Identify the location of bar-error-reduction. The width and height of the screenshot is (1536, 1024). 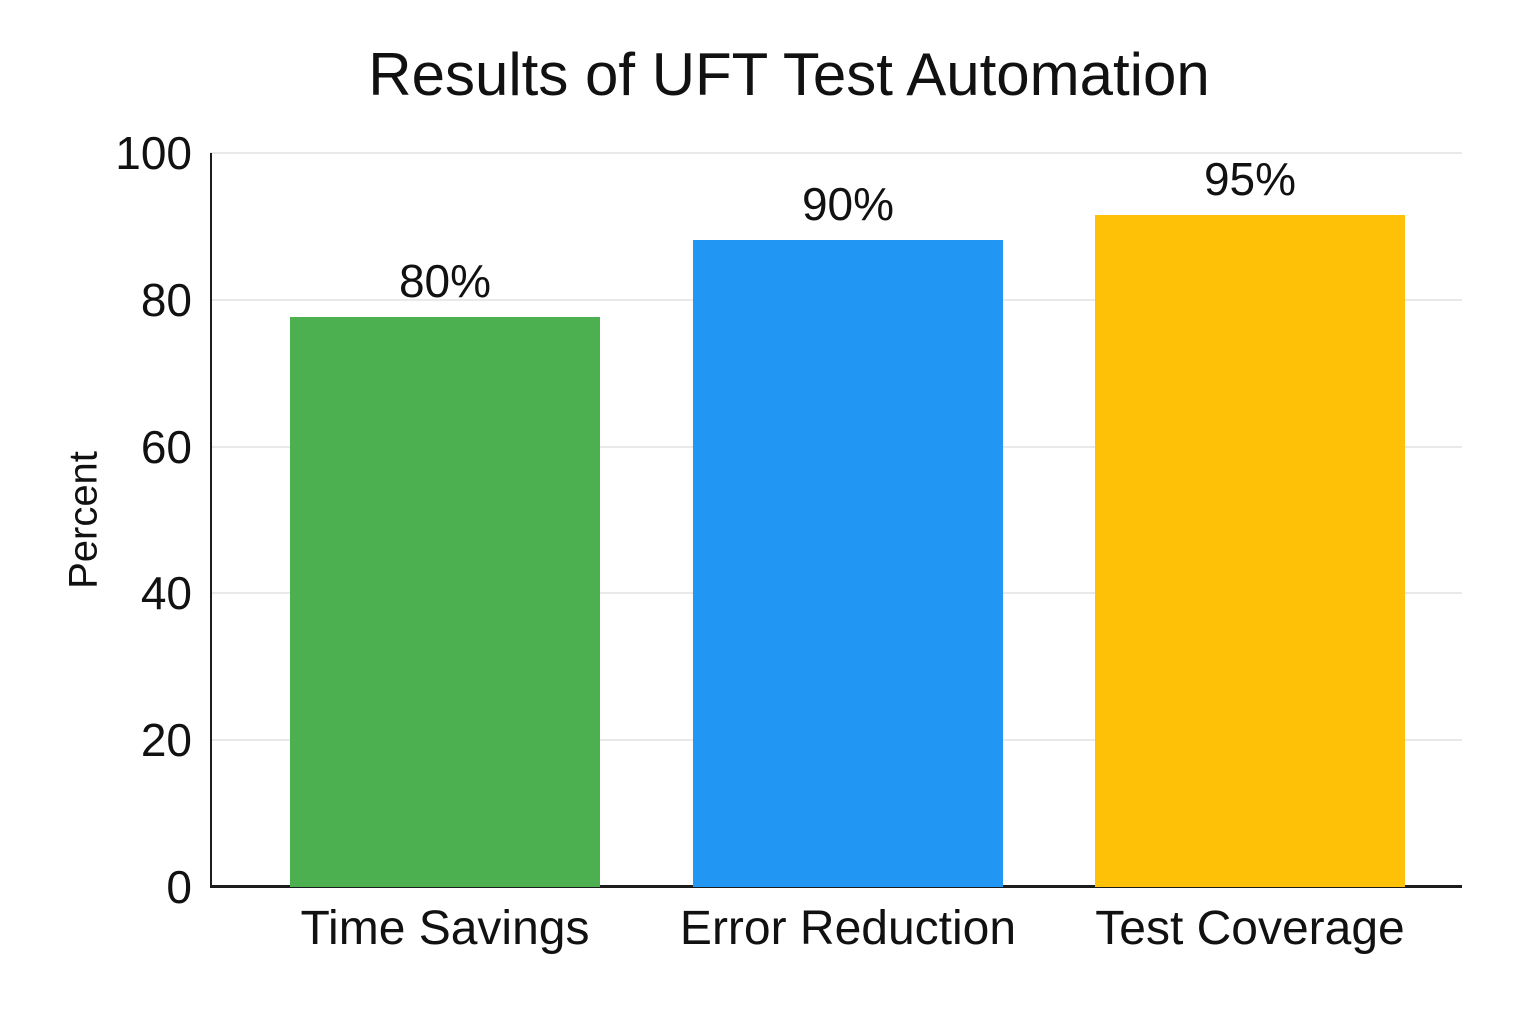
(848, 563).